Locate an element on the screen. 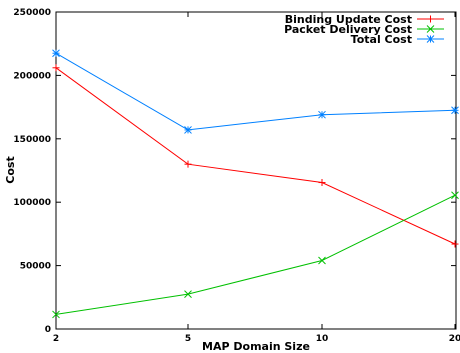  y-tick-label: 0 is located at coordinates (48, 330).